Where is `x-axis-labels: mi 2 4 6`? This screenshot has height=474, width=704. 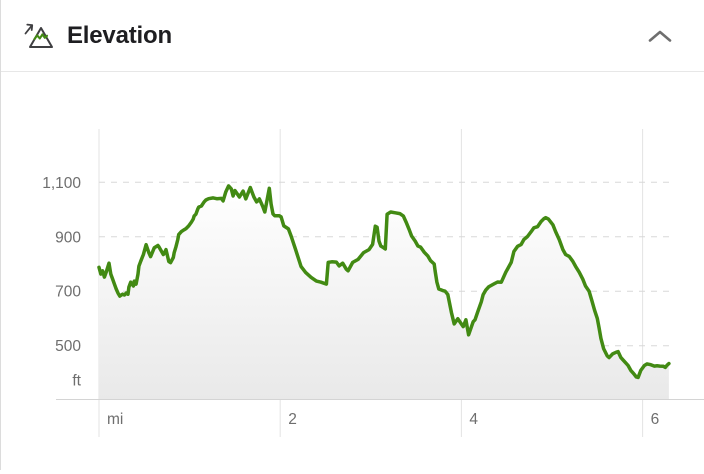 x-axis-labels: mi 2 4 6 is located at coordinates (383, 419).